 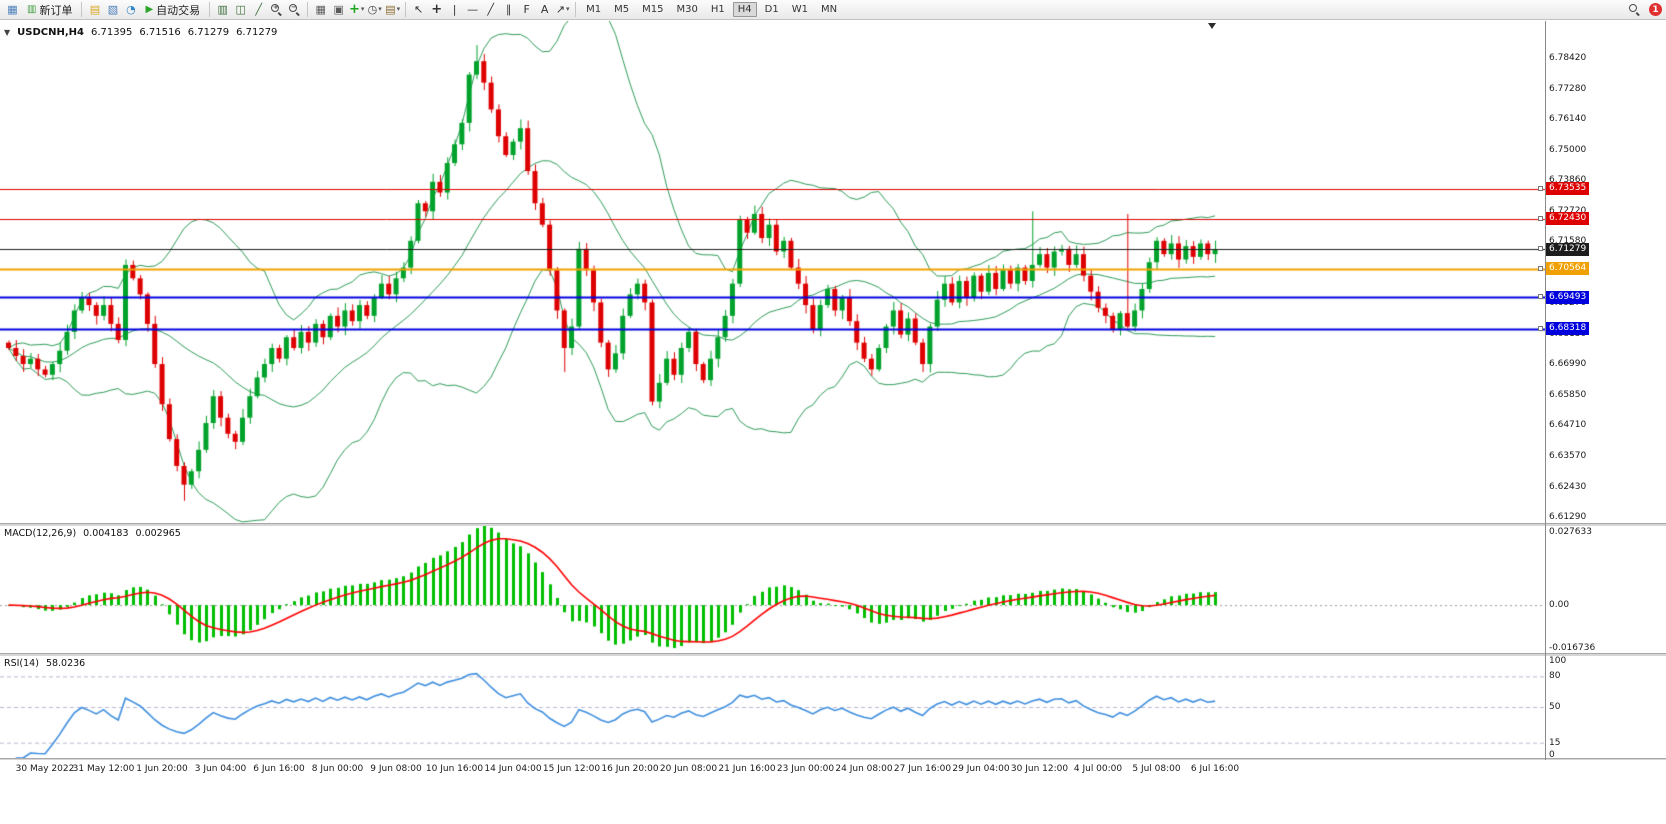 I want to click on time-axis-label: 30 Jun 12:00, so click(x=1039, y=769).